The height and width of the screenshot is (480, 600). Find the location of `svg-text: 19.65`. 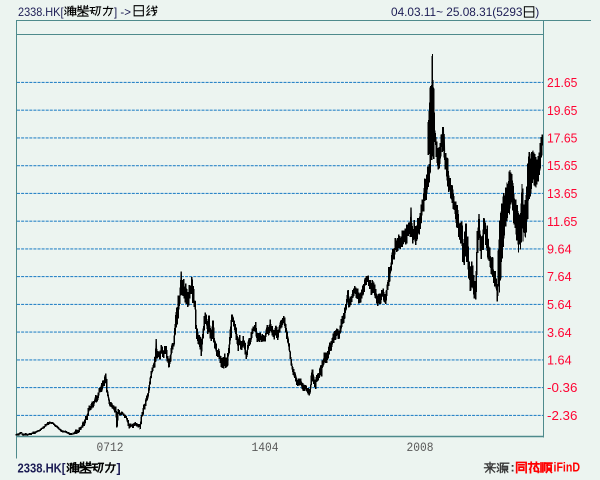

svg-text: 19.65 is located at coordinates (562, 110).